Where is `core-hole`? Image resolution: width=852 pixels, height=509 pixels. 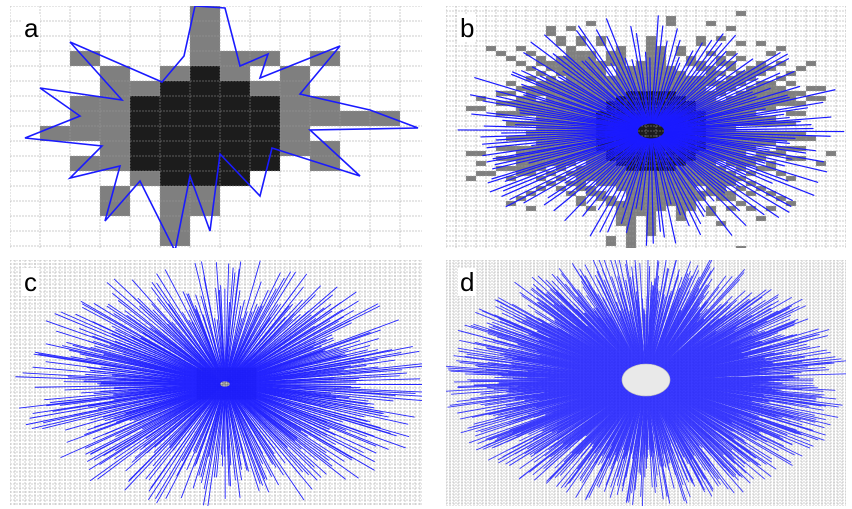
core-hole is located at coordinates (646, 380).